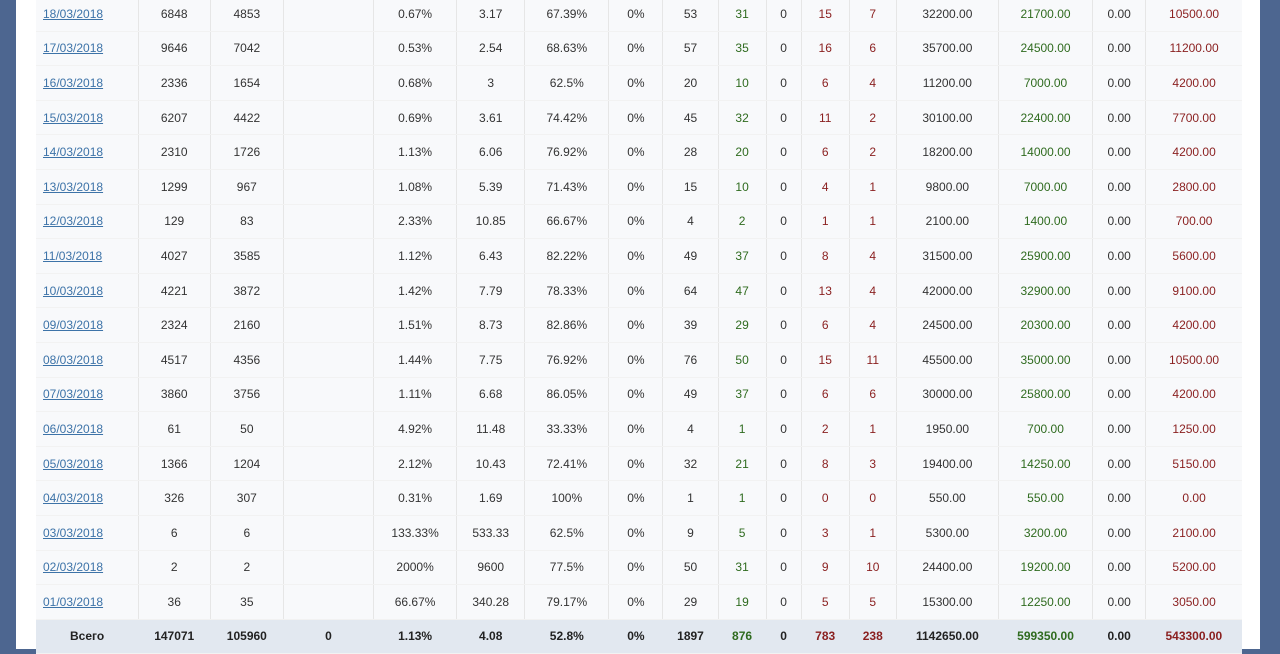  I want to click on date-link: 17/03/2018, so click(73, 48).